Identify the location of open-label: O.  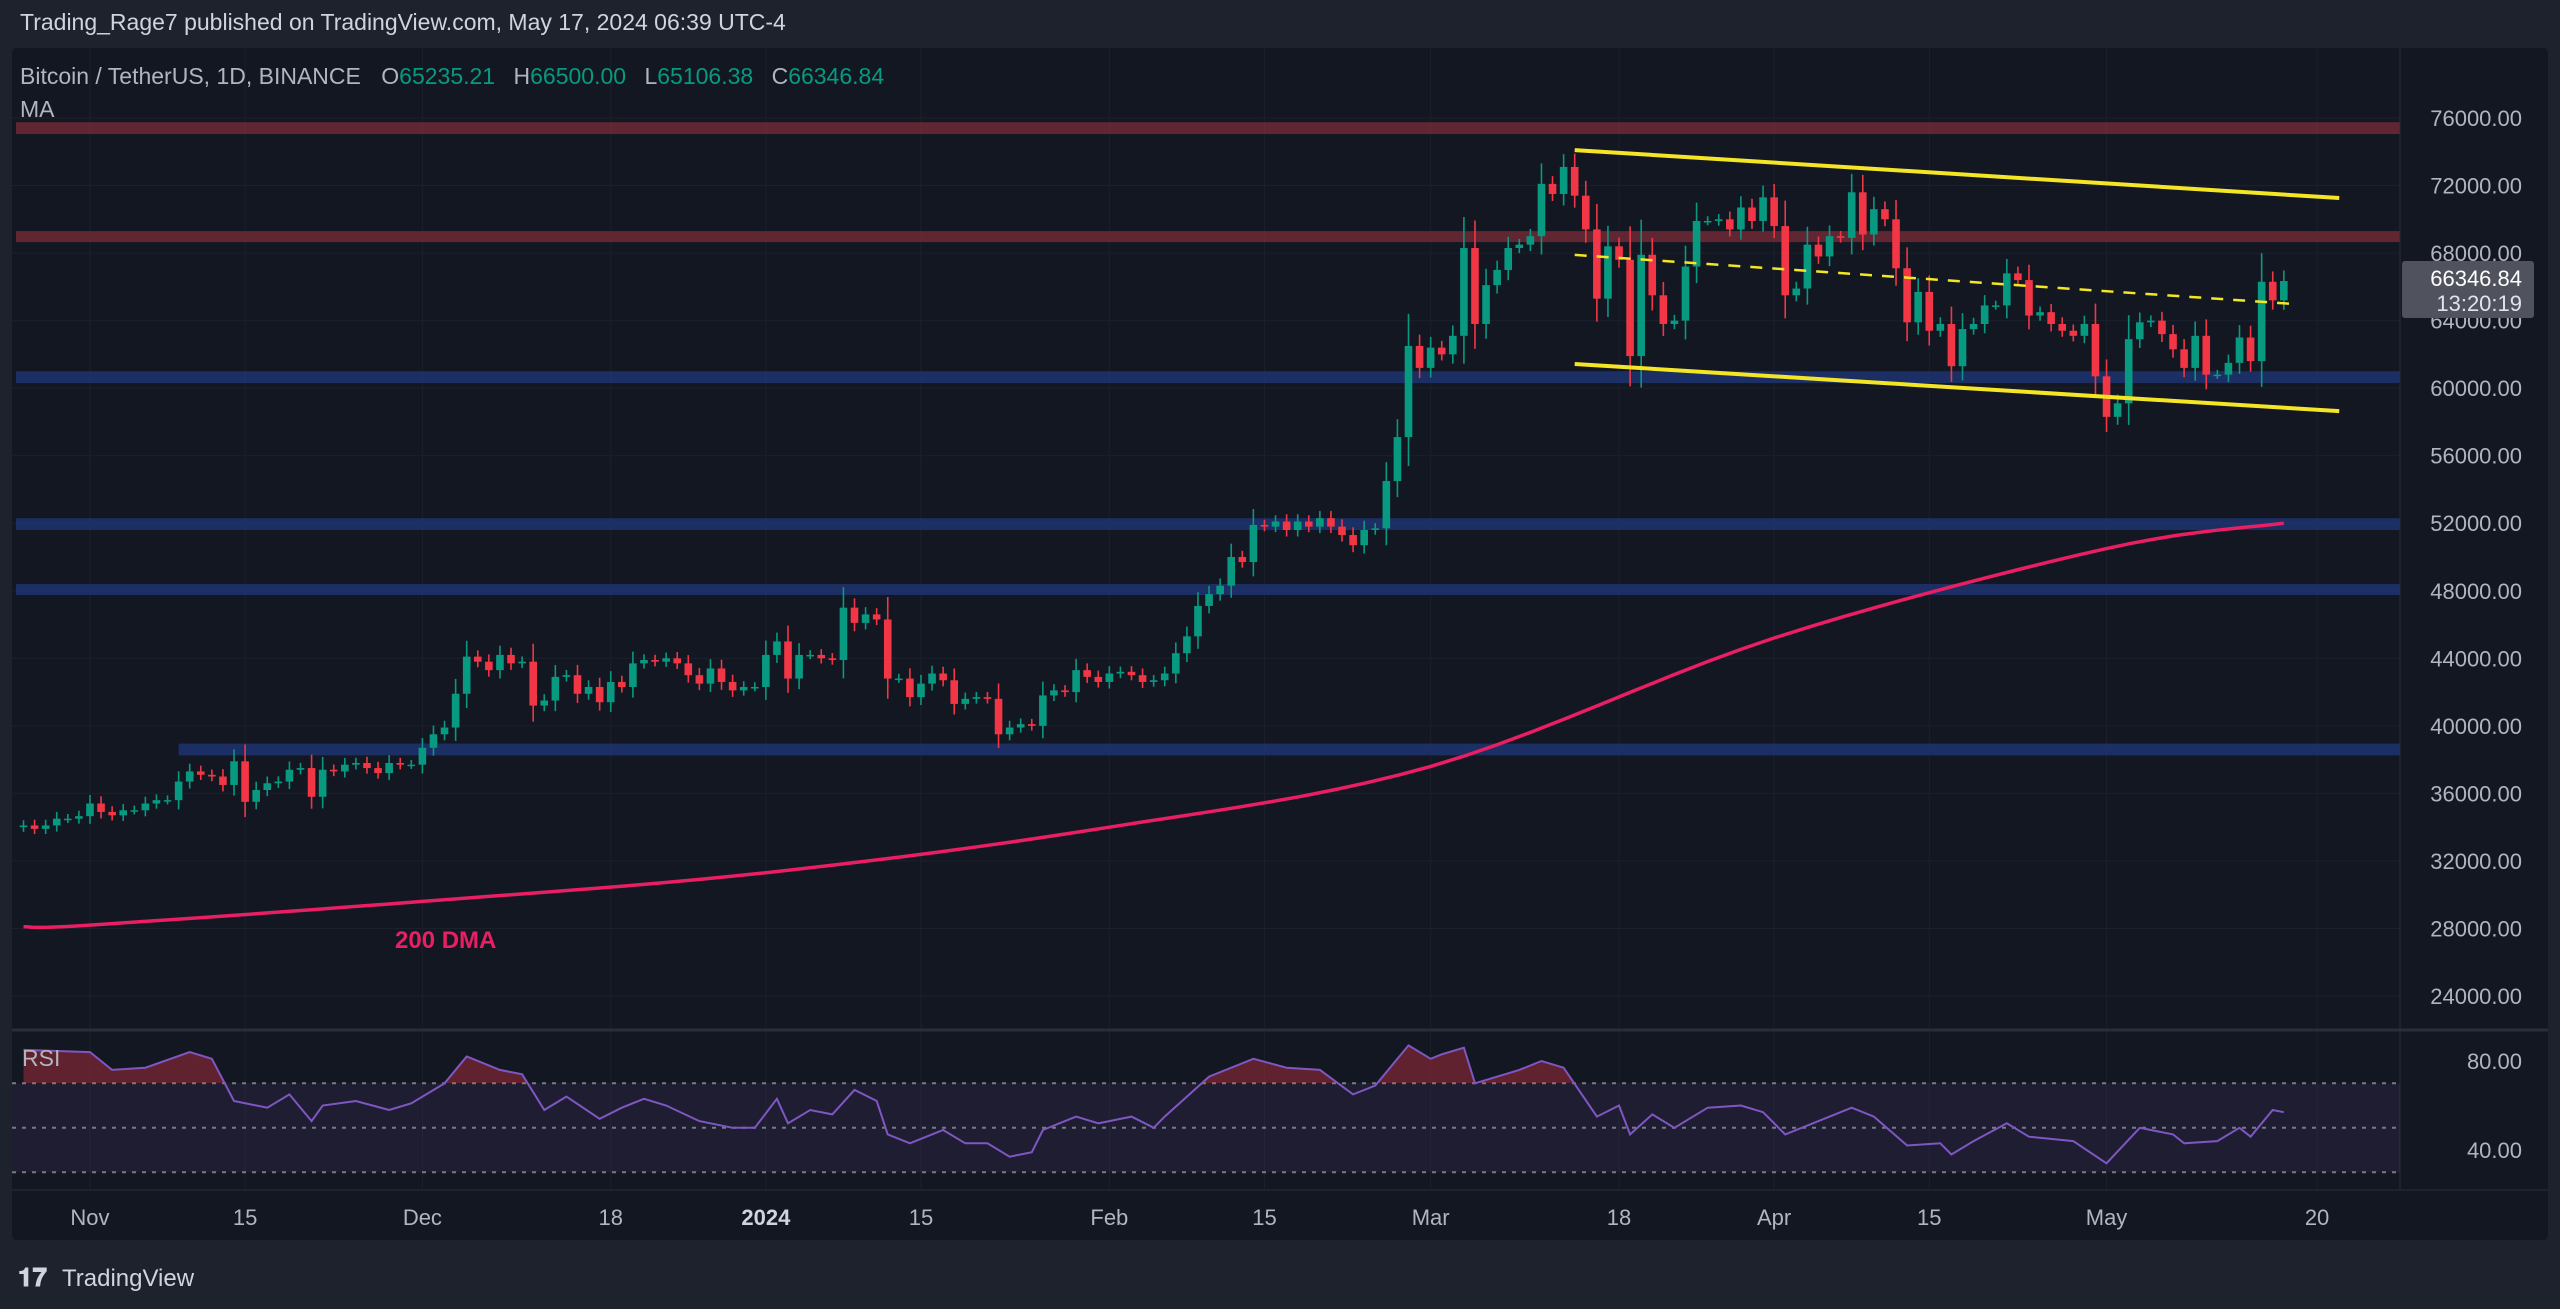
(390, 76).